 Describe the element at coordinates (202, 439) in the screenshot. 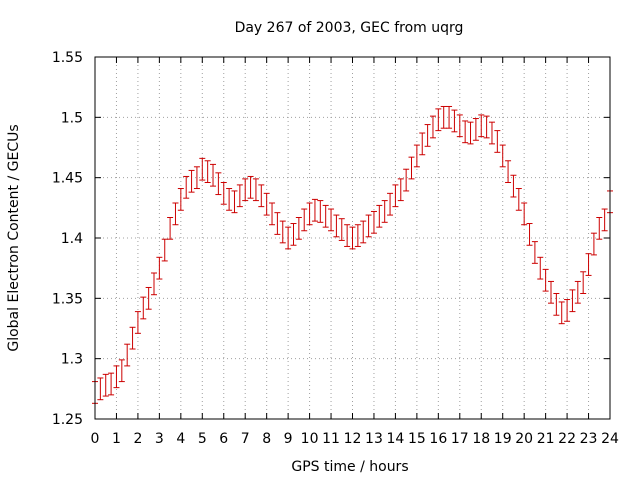

I see `x-tick-label: 5` at that location.